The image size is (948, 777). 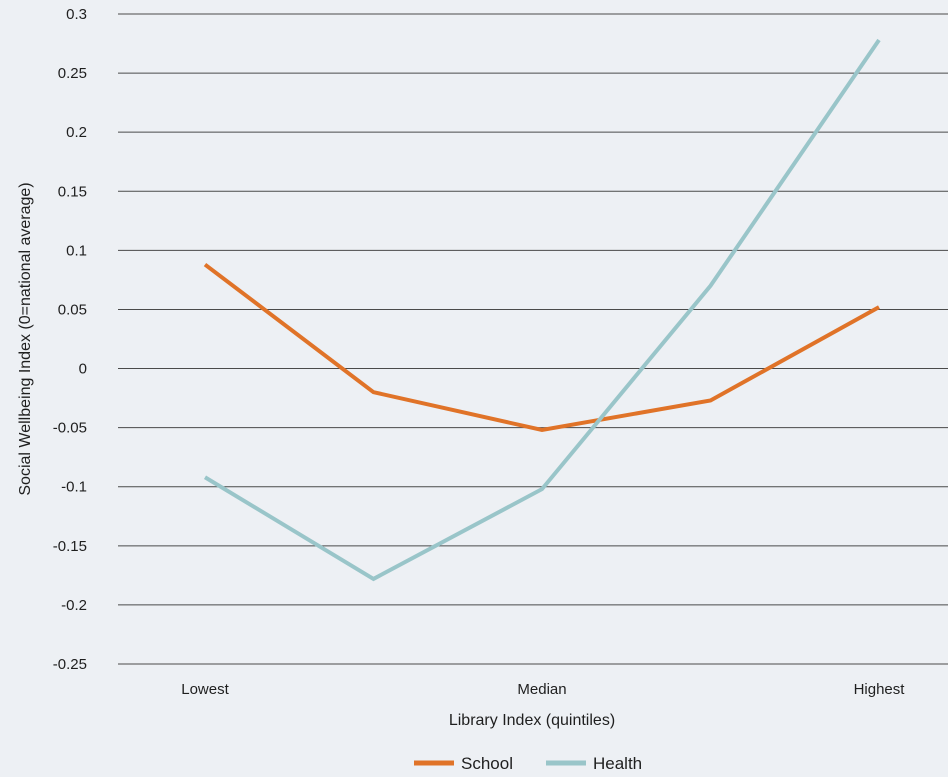 What do you see at coordinates (74, 605) in the screenshot?
I see `y-tick-label: -0.2` at bounding box center [74, 605].